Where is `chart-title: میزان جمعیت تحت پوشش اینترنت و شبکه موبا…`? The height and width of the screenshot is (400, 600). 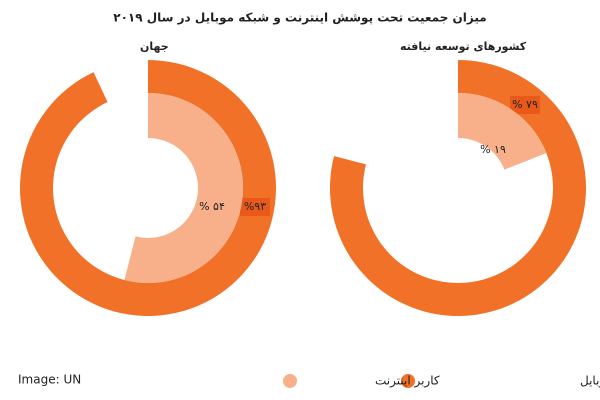
chart-title: میزان جمعیت تحت پوشش اینترنت و شبکه موبا… is located at coordinates (299, 18).